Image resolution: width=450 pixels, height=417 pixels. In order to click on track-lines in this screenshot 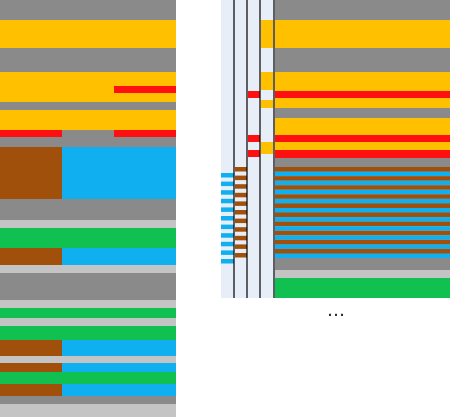, I will do `click(254, 149)`.